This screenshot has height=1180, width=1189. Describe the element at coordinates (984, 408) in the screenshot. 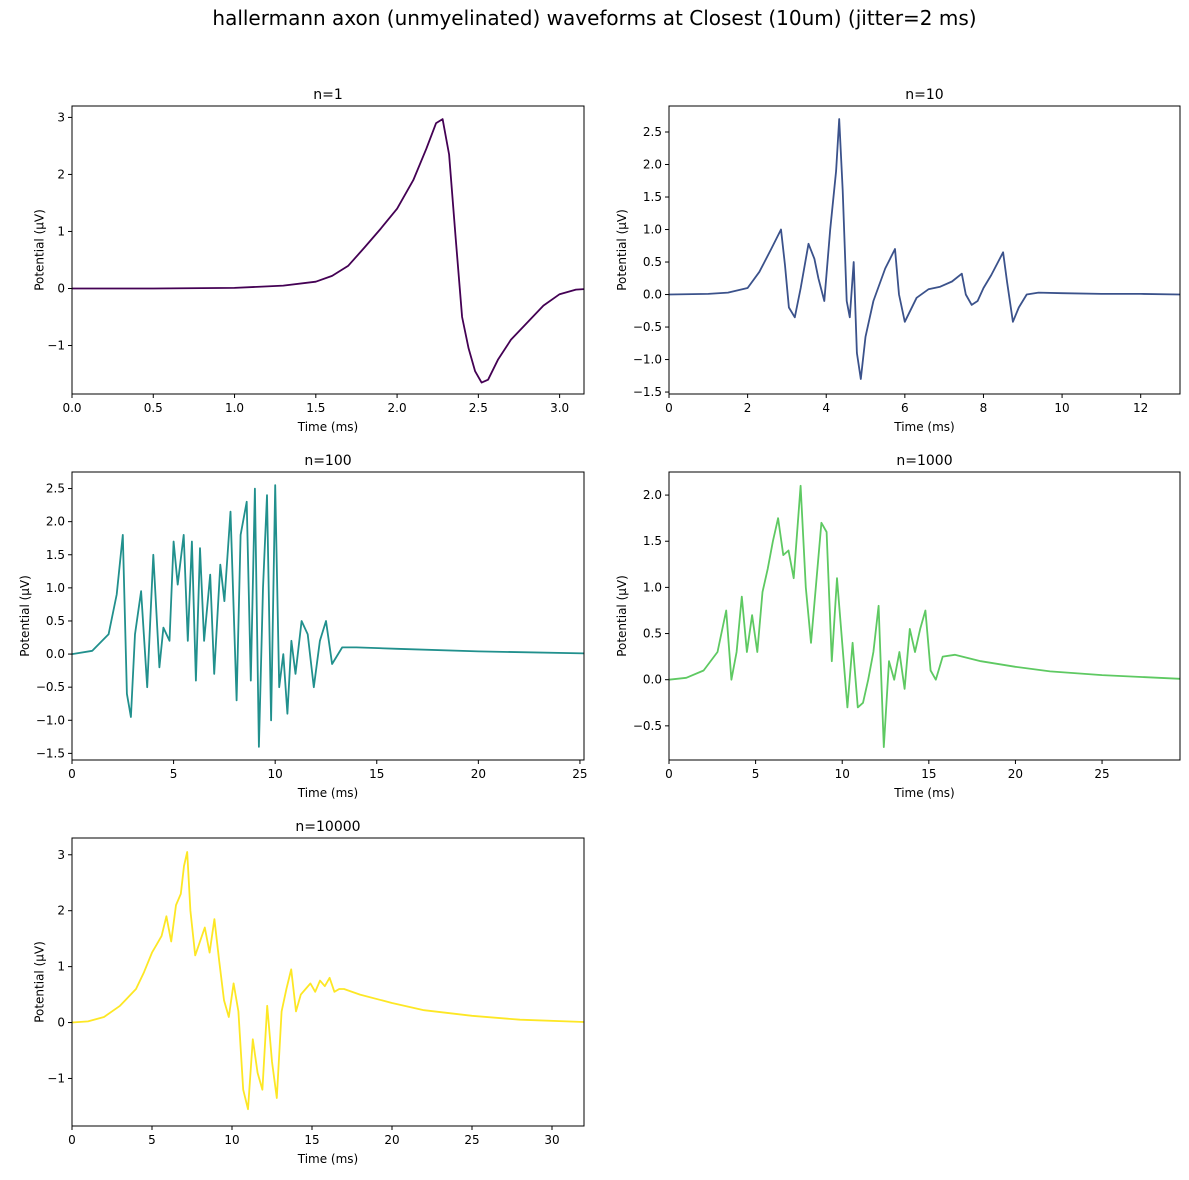

I see `x-tick-label: 8` at that location.